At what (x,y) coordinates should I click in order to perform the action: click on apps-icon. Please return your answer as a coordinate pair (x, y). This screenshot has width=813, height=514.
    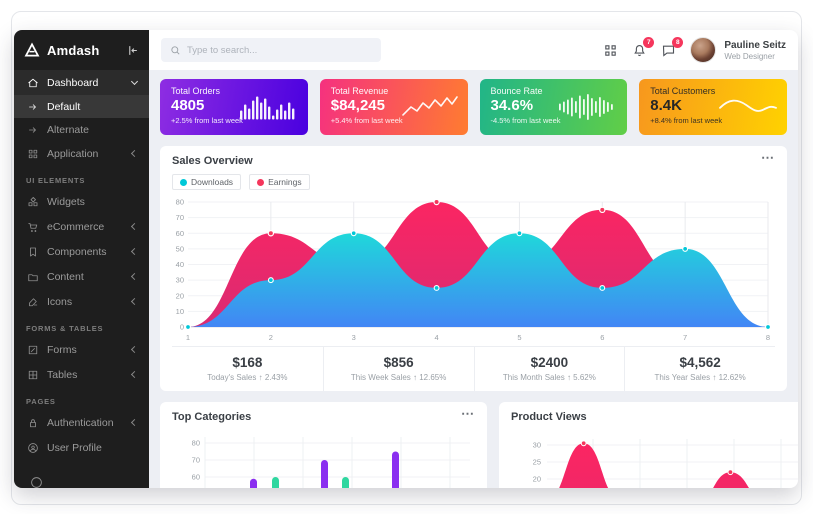
    Looking at the image, I should click on (32, 154).